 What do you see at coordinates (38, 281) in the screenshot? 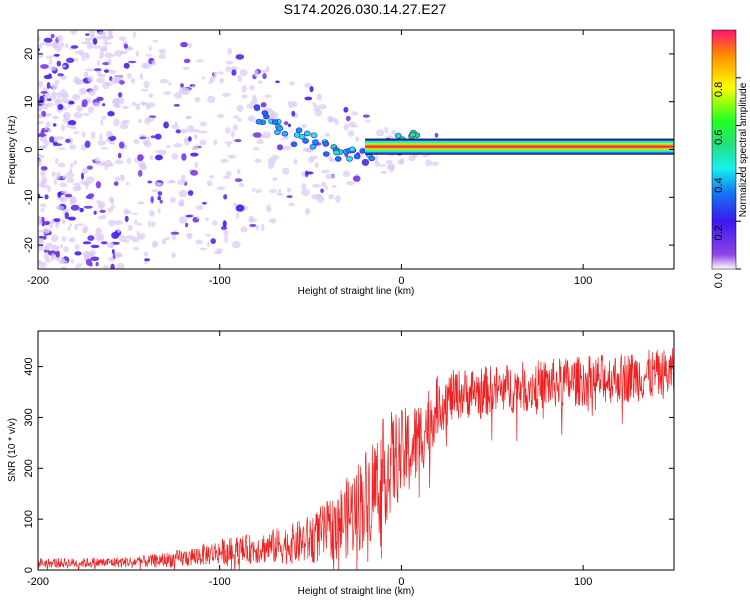
I see `spectrogram-x-tick-label: -200` at bounding box center [38, 281].